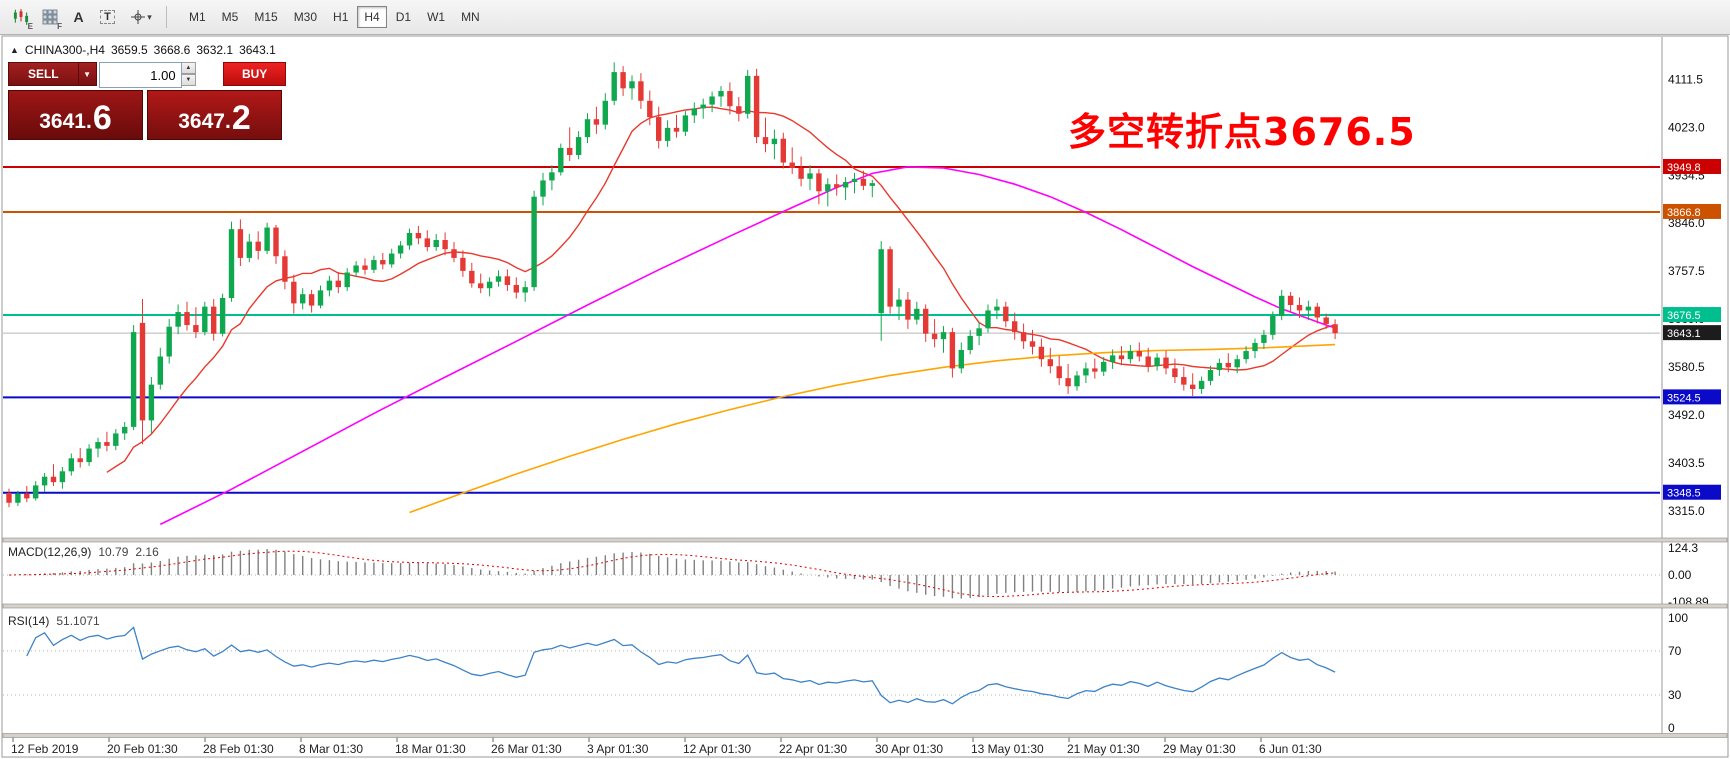  Describe the element at coordinates (189, 68) in the screenshot. I see `volume-increase-button: ▲` at that location.